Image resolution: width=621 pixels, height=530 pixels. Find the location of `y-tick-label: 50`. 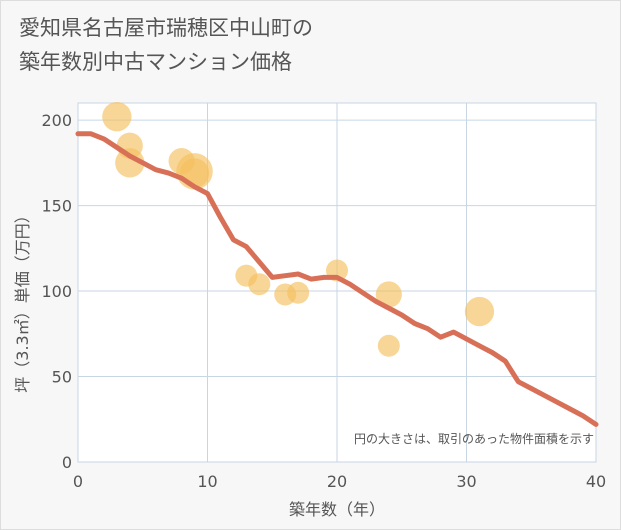

y-tick-label: 50 is located at coordinates (62, 377).